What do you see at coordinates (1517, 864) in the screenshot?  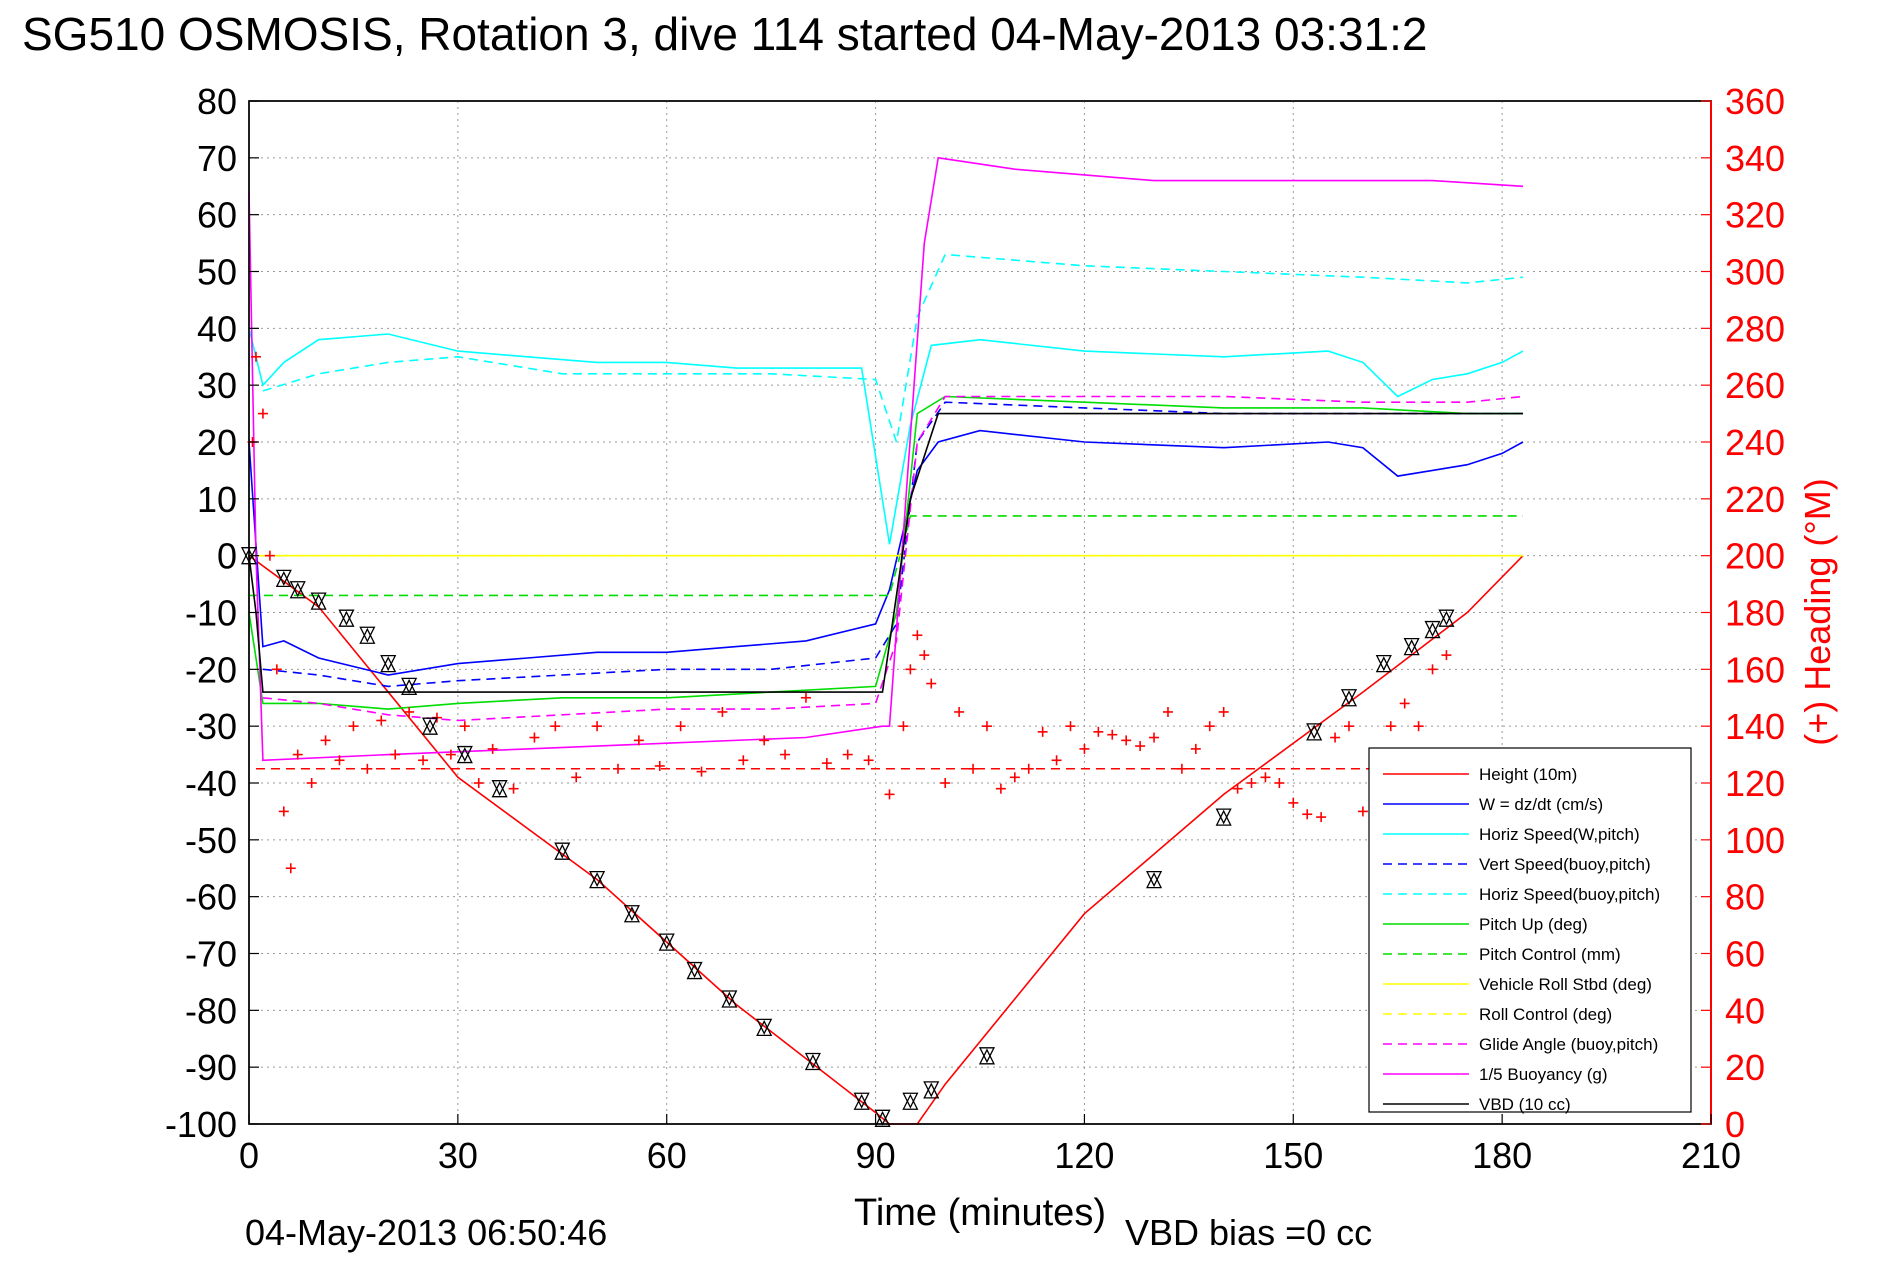 I see `legend-item-vert_buoy: Vert Speed(buoy,pitch)` at bounding box center [1517, 864].